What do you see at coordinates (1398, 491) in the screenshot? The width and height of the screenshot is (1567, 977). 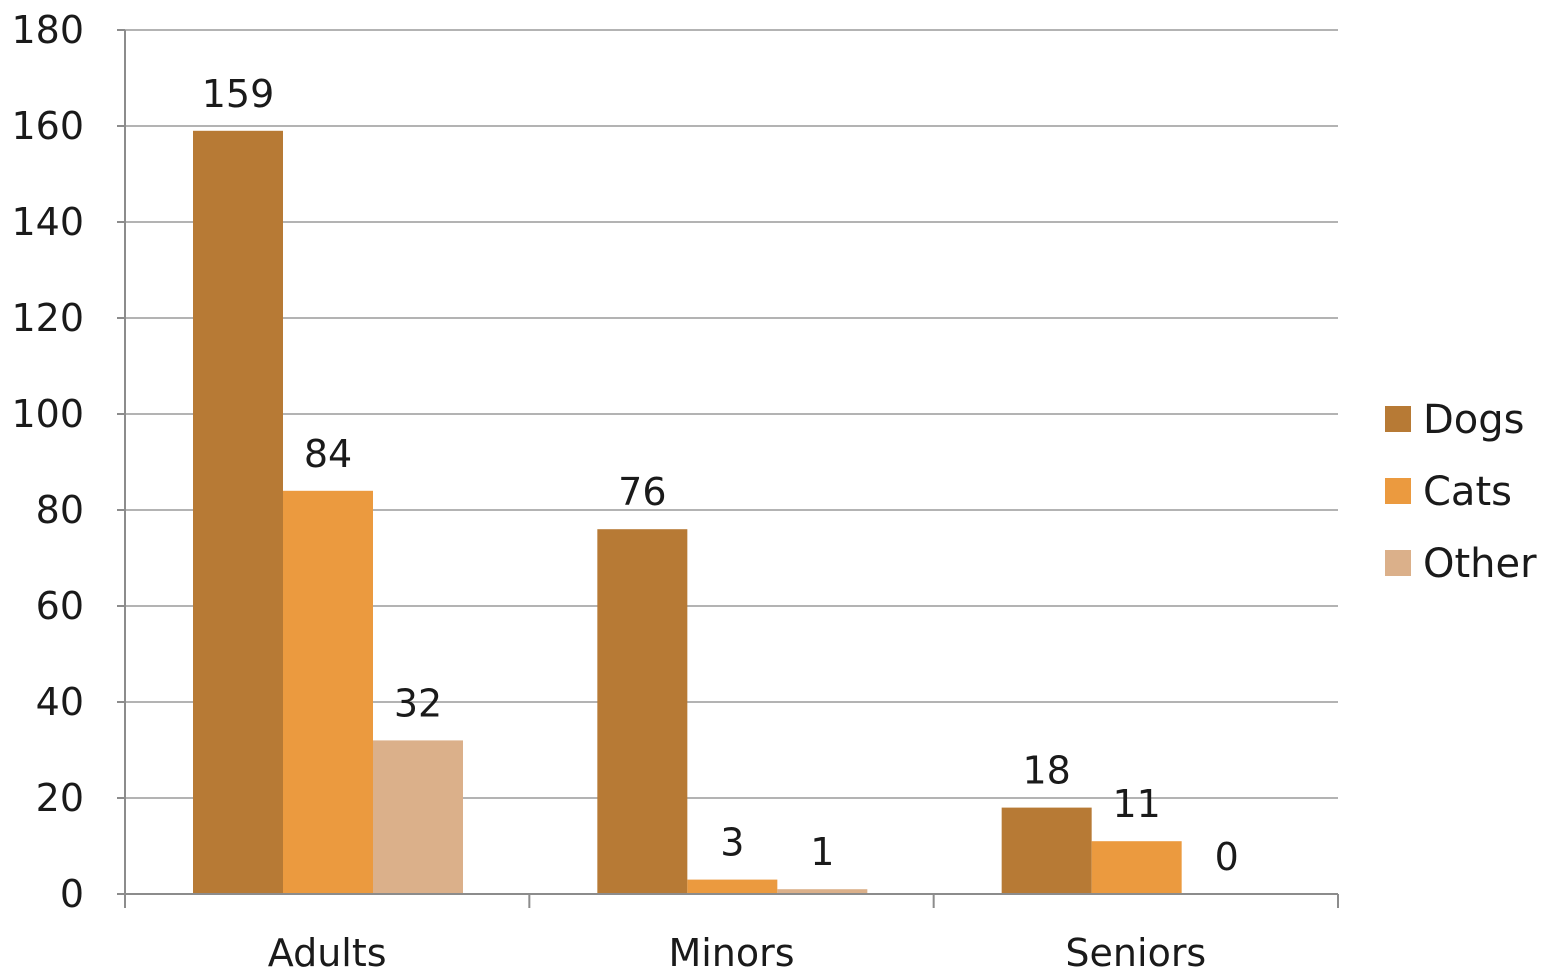 I see `legend-swatch-cats` at bounding box center [1398, 491].